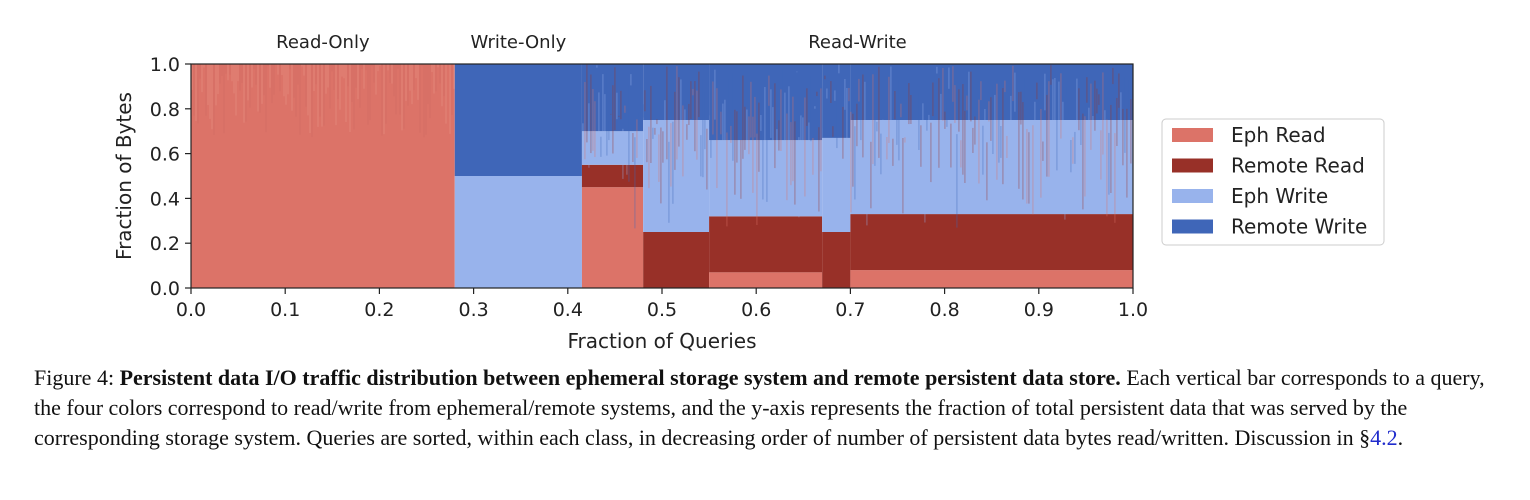 The height and width of the screenshot is (500, 1530). Describe the element at coordinates (473, 310) in the screenshot. I see `x-tick-label: 0.3` at that location.